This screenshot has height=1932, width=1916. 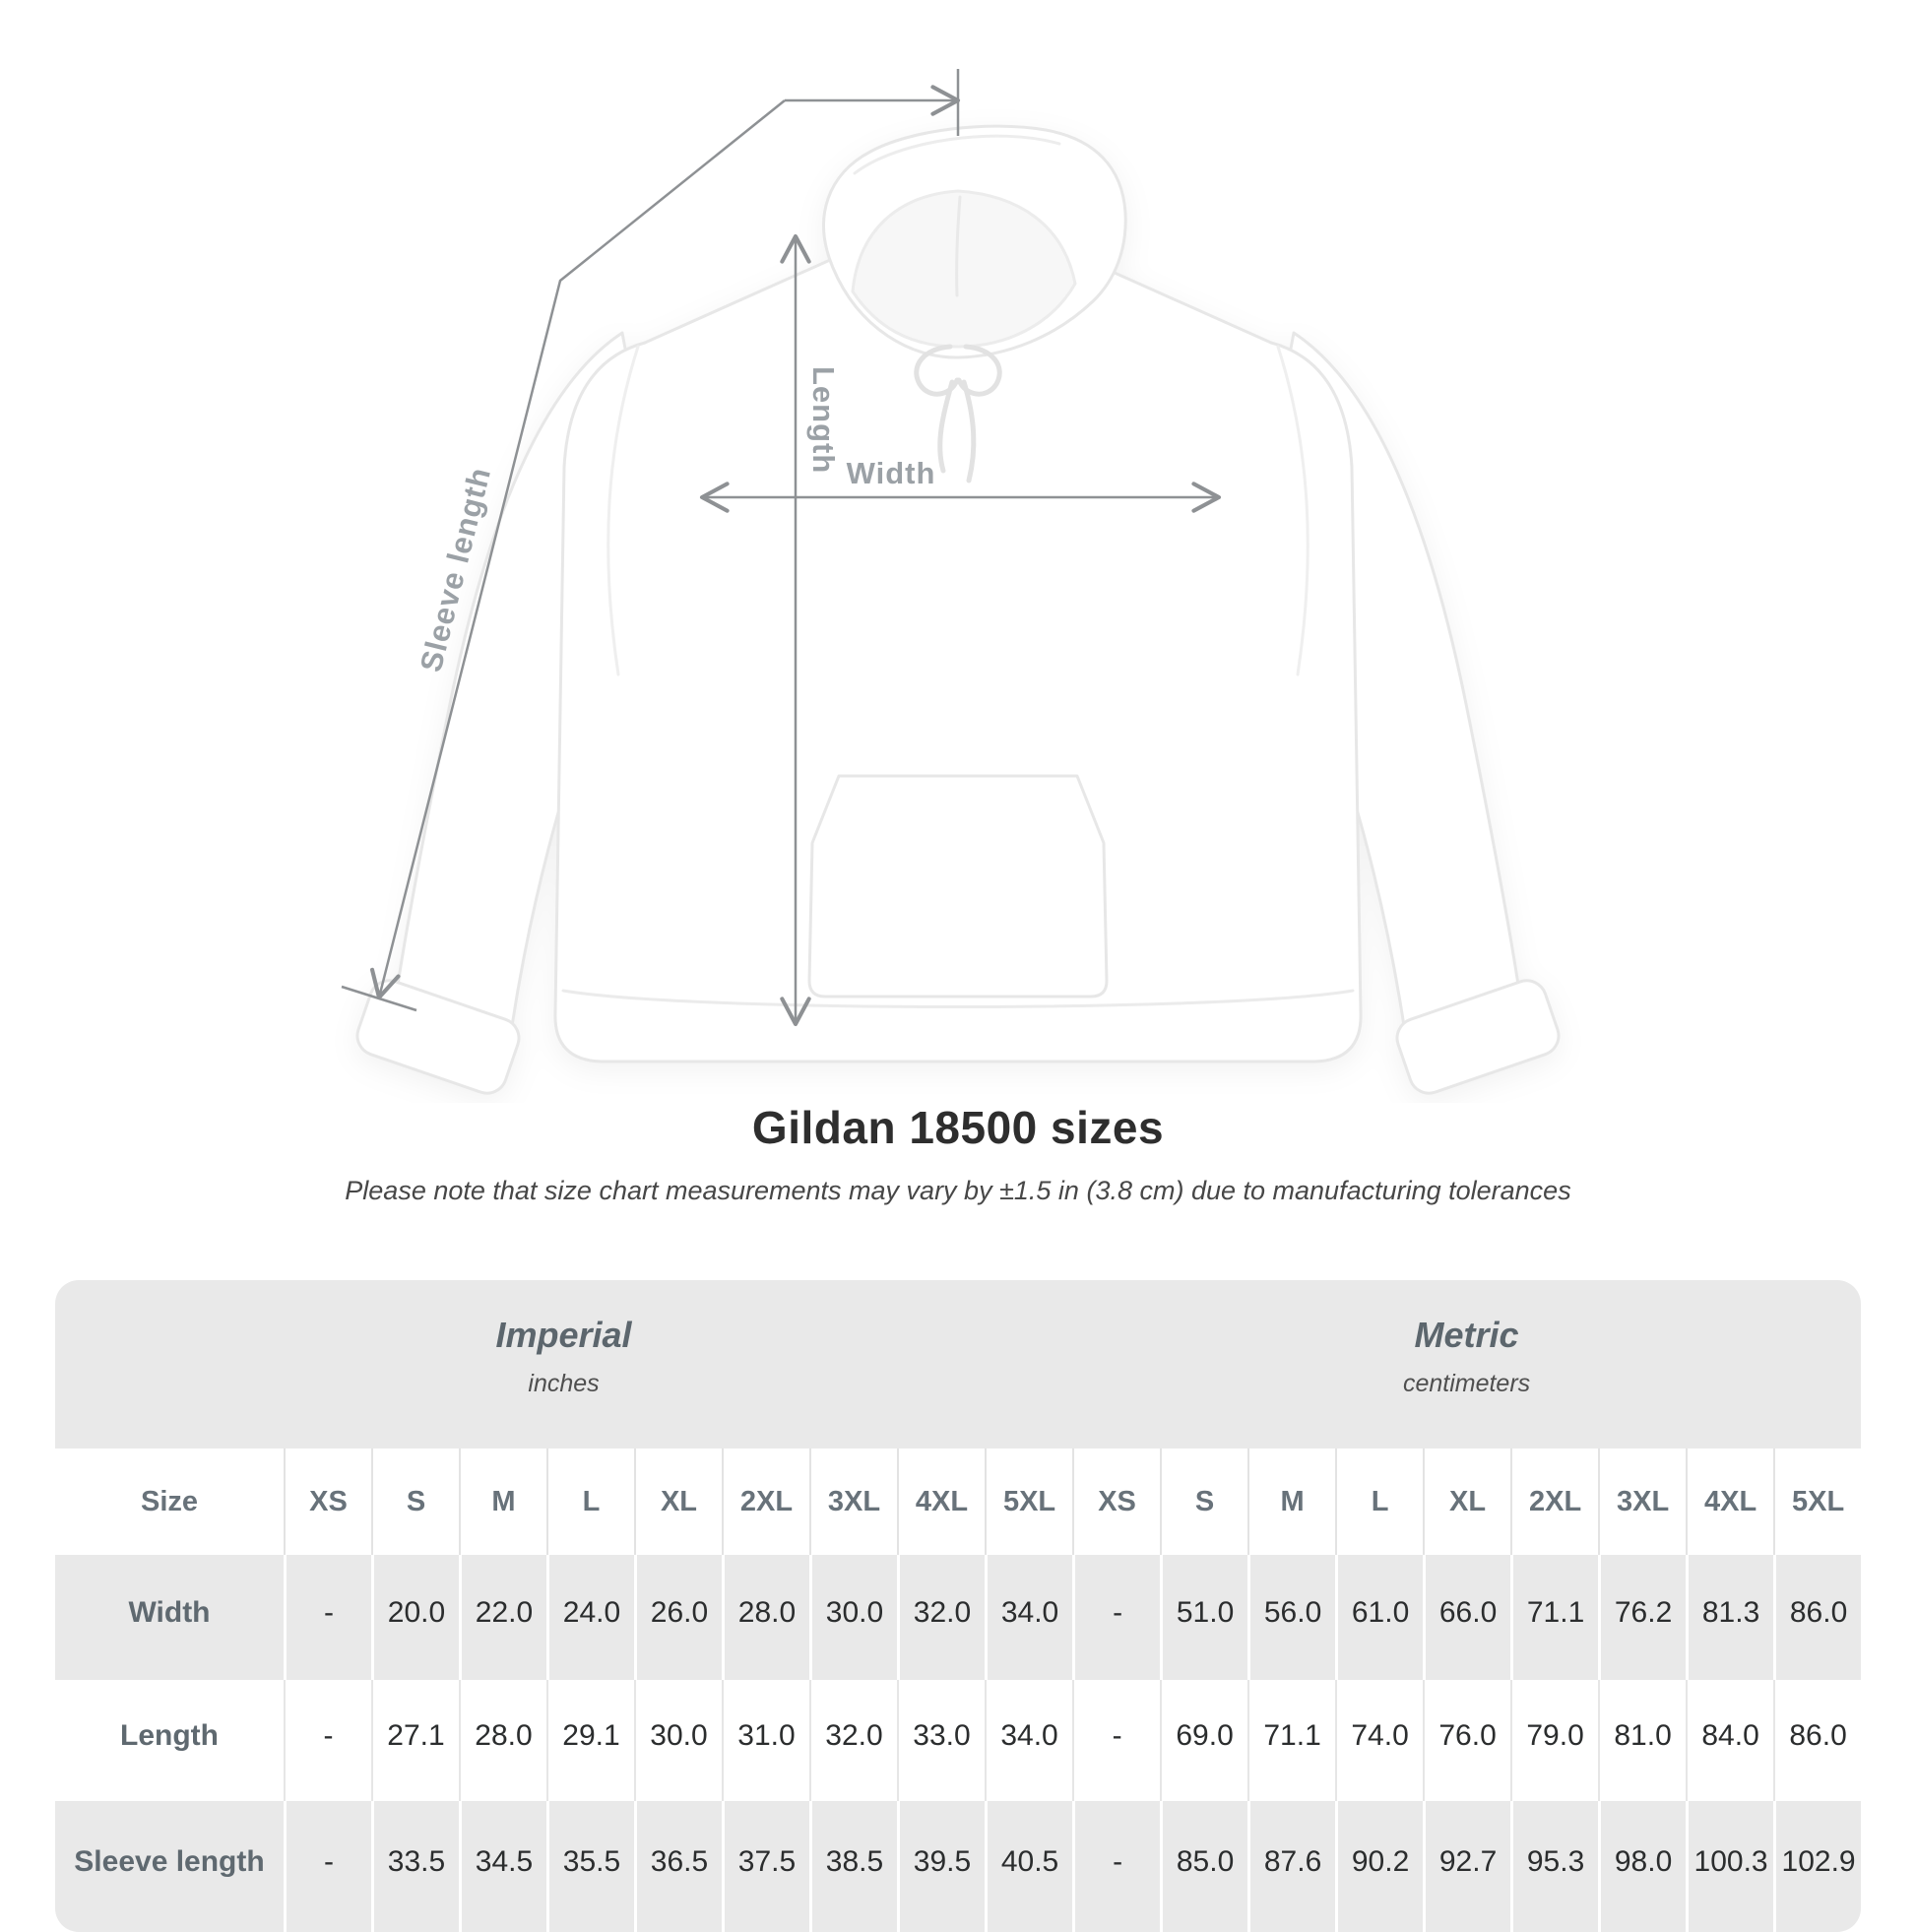 What do you see at coordinates (1730, 1866) in the screenshot?
I see `value-cell: 100.3` at bounding box center [1730, 1866].